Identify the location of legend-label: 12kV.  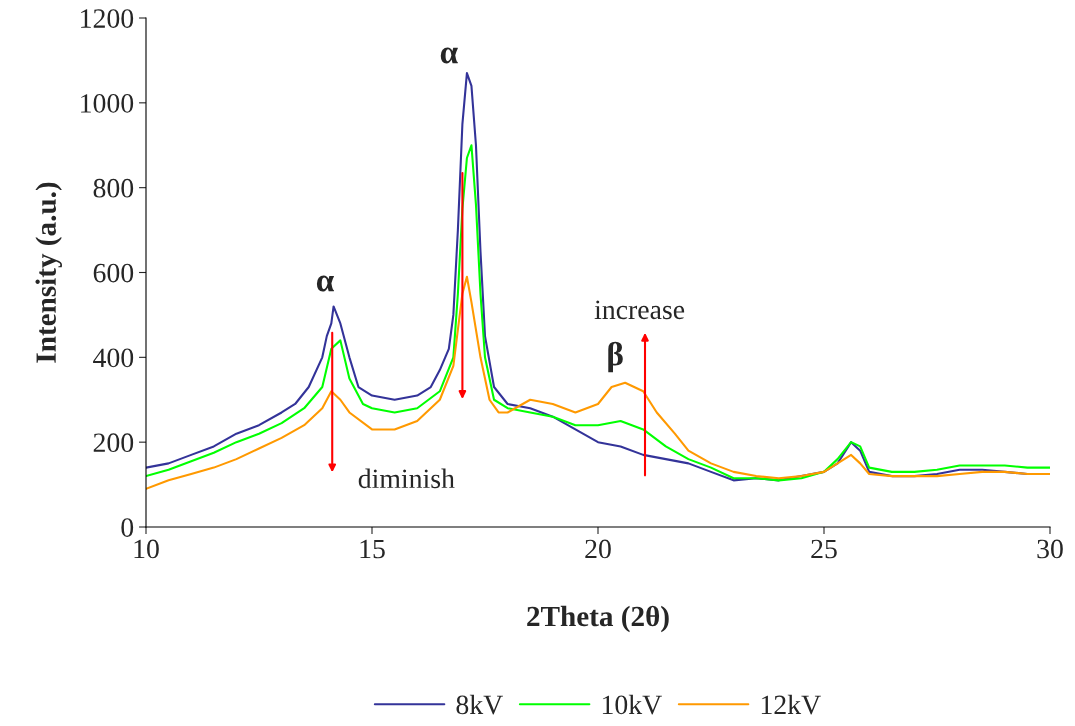
(791, 704).